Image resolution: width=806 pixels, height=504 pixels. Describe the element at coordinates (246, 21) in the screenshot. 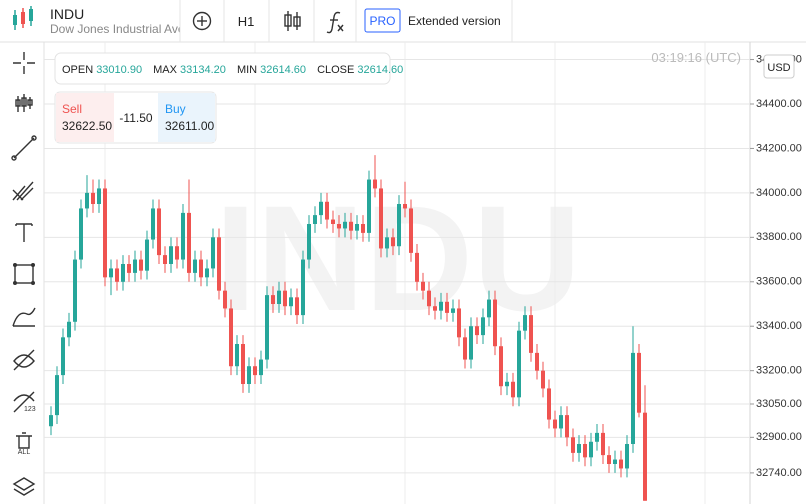

I see `timeframe-button: H1` at that location.